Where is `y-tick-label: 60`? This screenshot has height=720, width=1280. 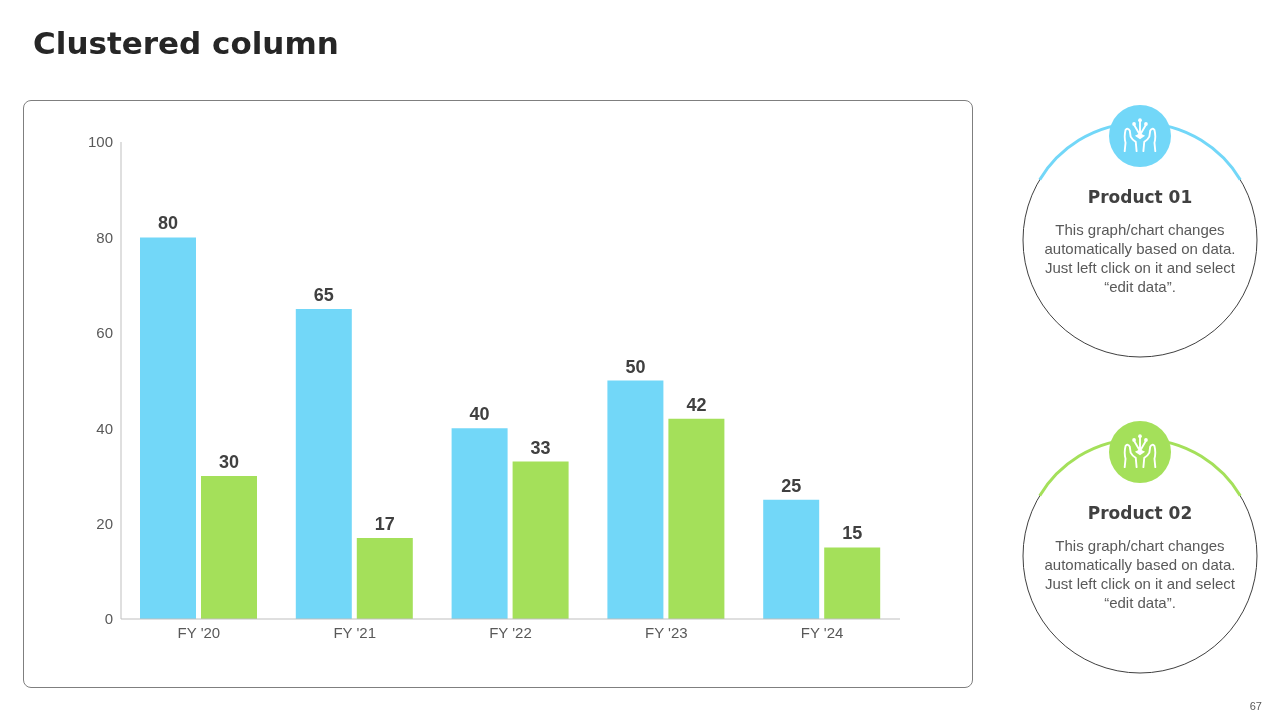 y-tick-label: 60 is located at coordinates (104, 333).